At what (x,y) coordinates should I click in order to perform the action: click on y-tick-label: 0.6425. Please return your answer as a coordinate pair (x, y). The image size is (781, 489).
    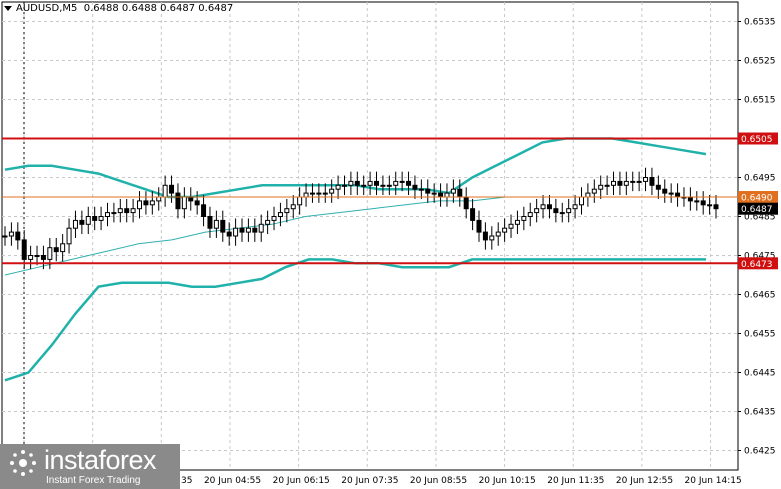
    Looking at the image, I should click on (760, 452).